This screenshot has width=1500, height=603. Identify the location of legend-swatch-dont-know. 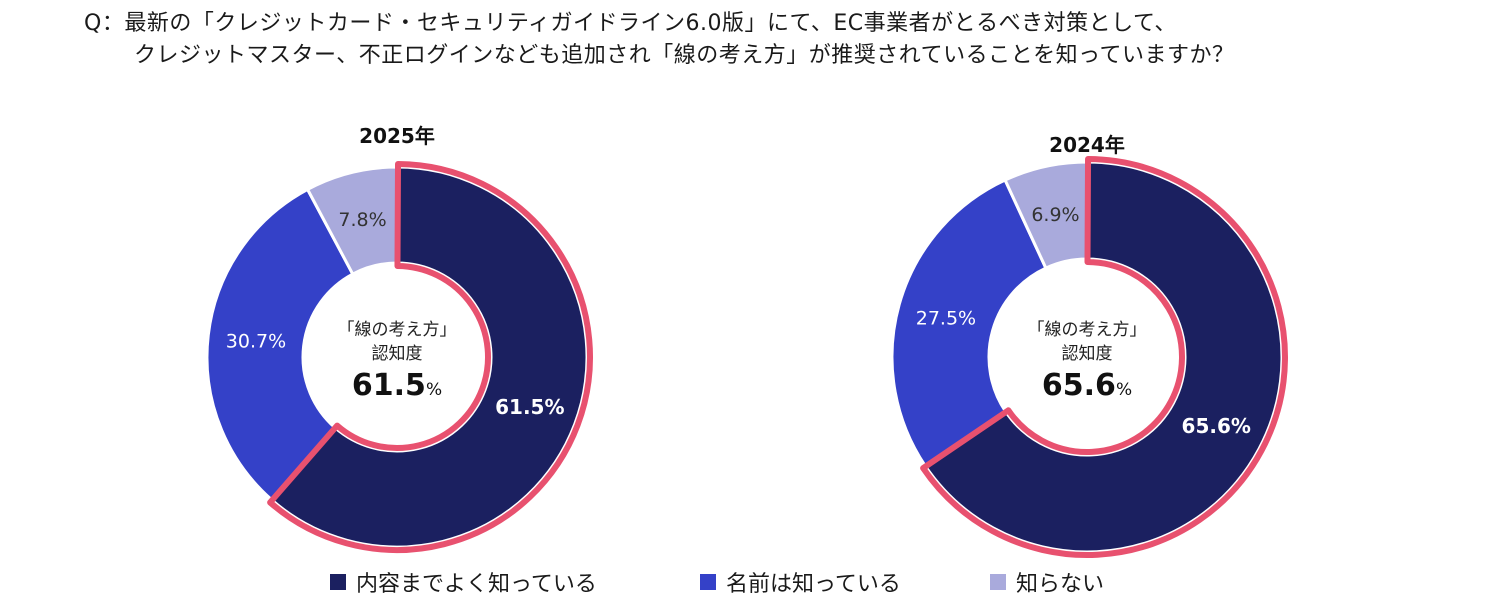
(998, 582).